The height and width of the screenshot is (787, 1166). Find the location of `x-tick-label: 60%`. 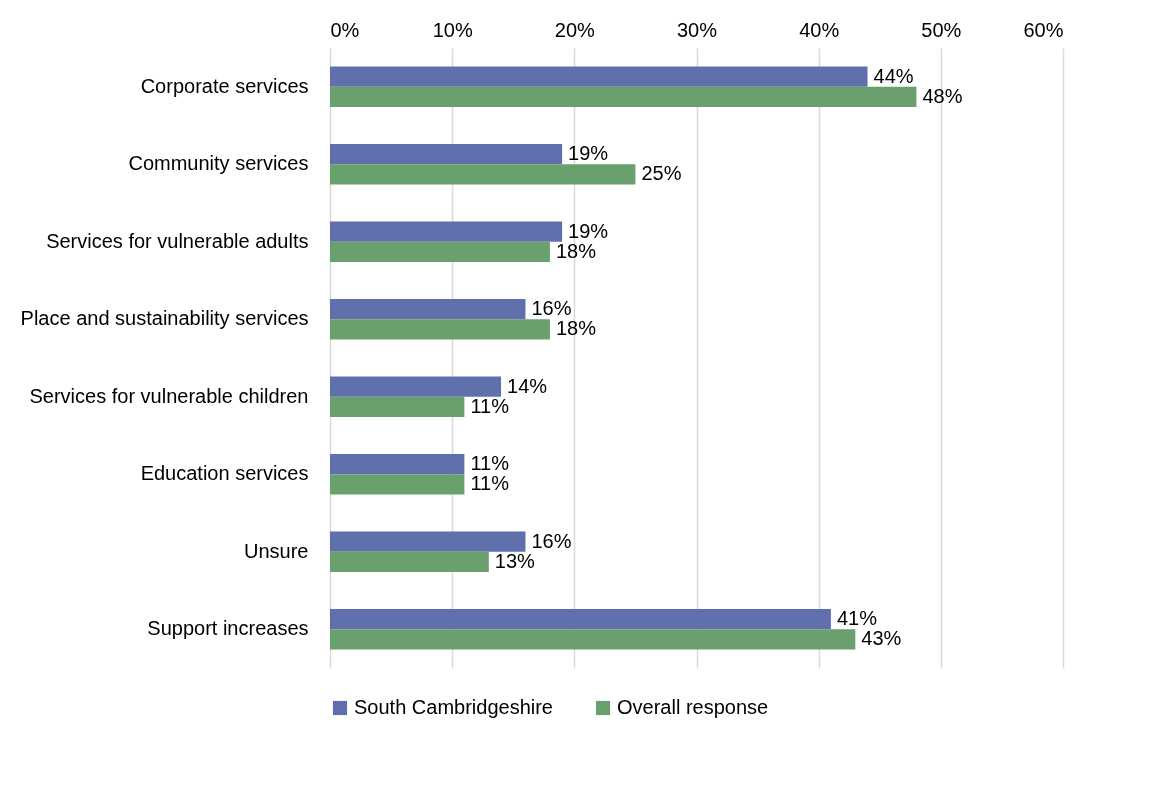

x-tick-label: 60% is located at coordinates (1043, 29).